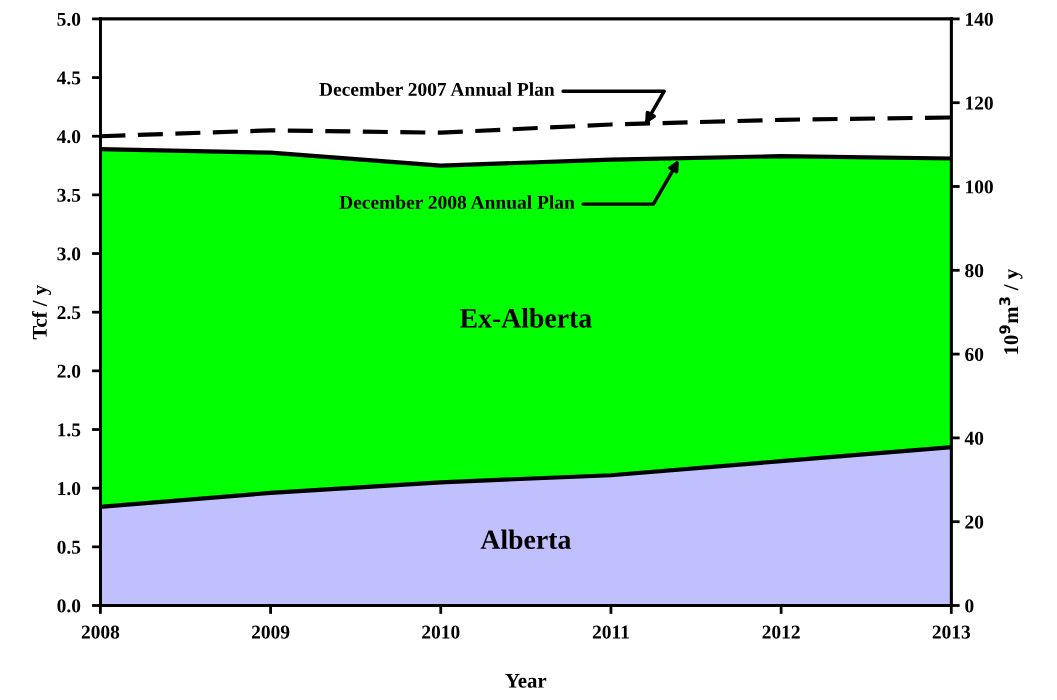 The image size is (1057, 700). I want to click on y-tick-label: 3.0, so click(69, 254).